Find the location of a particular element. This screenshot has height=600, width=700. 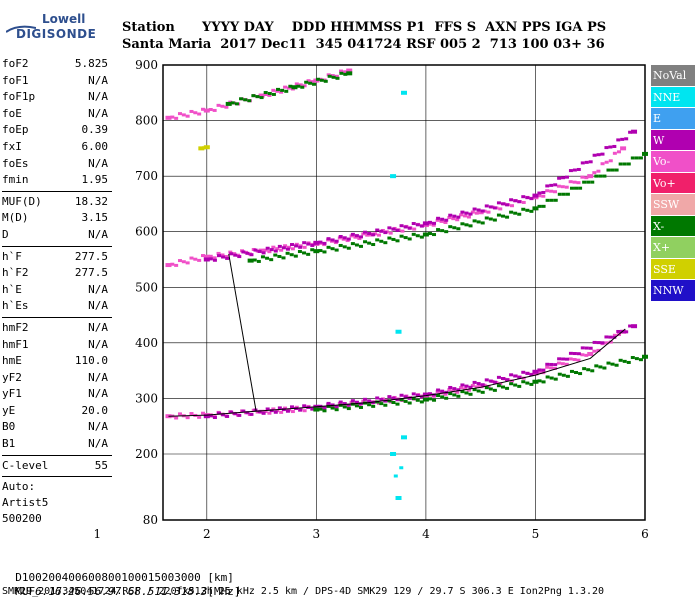

muf-unit: [MHz] is located at coordinates (224, 591).